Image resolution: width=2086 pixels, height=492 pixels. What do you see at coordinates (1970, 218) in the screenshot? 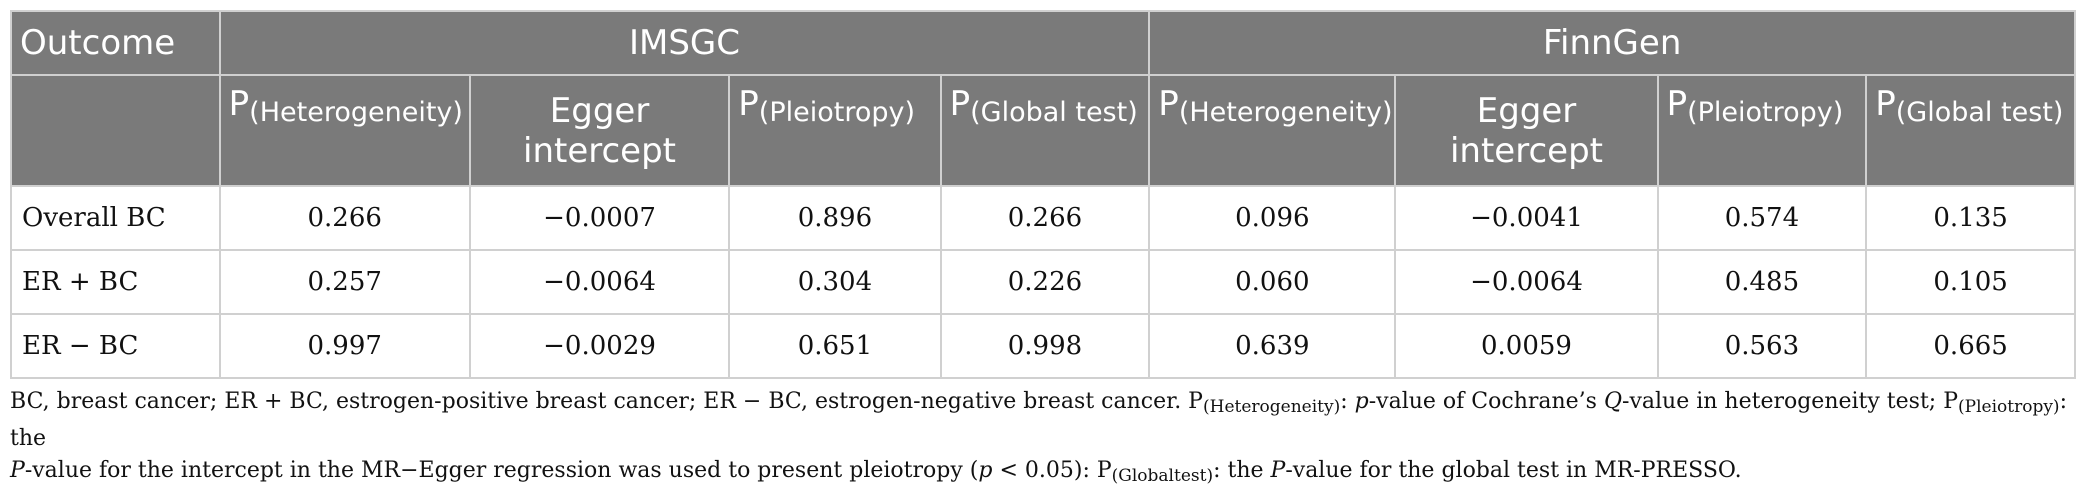
I see `table-cell: 0.135` at bounding box center [1970, 218].